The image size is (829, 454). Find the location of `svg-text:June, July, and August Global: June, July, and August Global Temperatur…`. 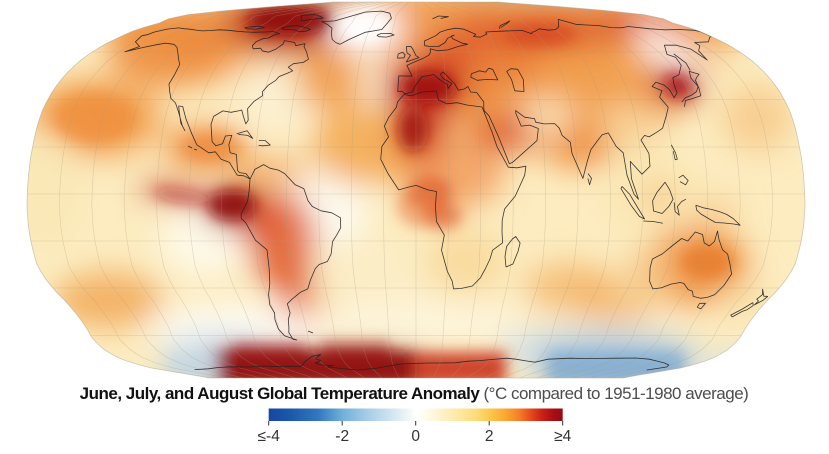

svg-text:June, July, and August Global: June, July, and August Global Temperatur… is located at coordinates (414, 393).